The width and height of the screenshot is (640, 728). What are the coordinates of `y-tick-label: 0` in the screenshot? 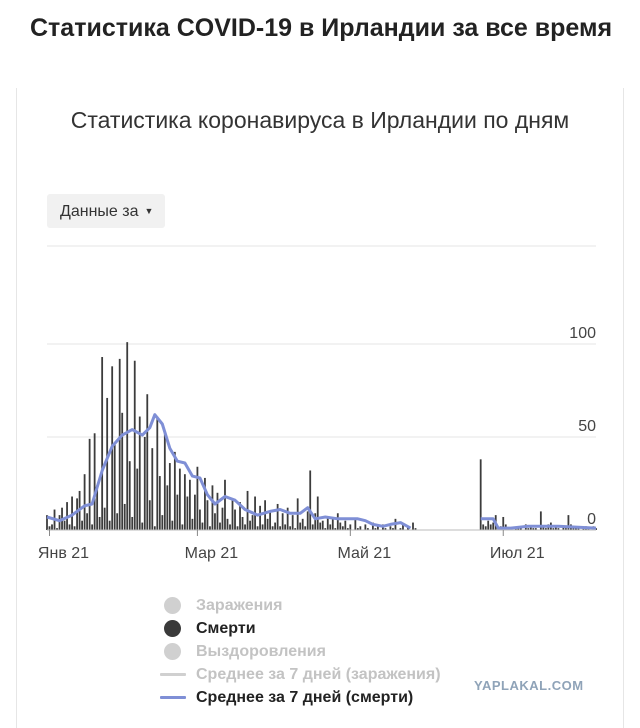 It's located at (591, 519).